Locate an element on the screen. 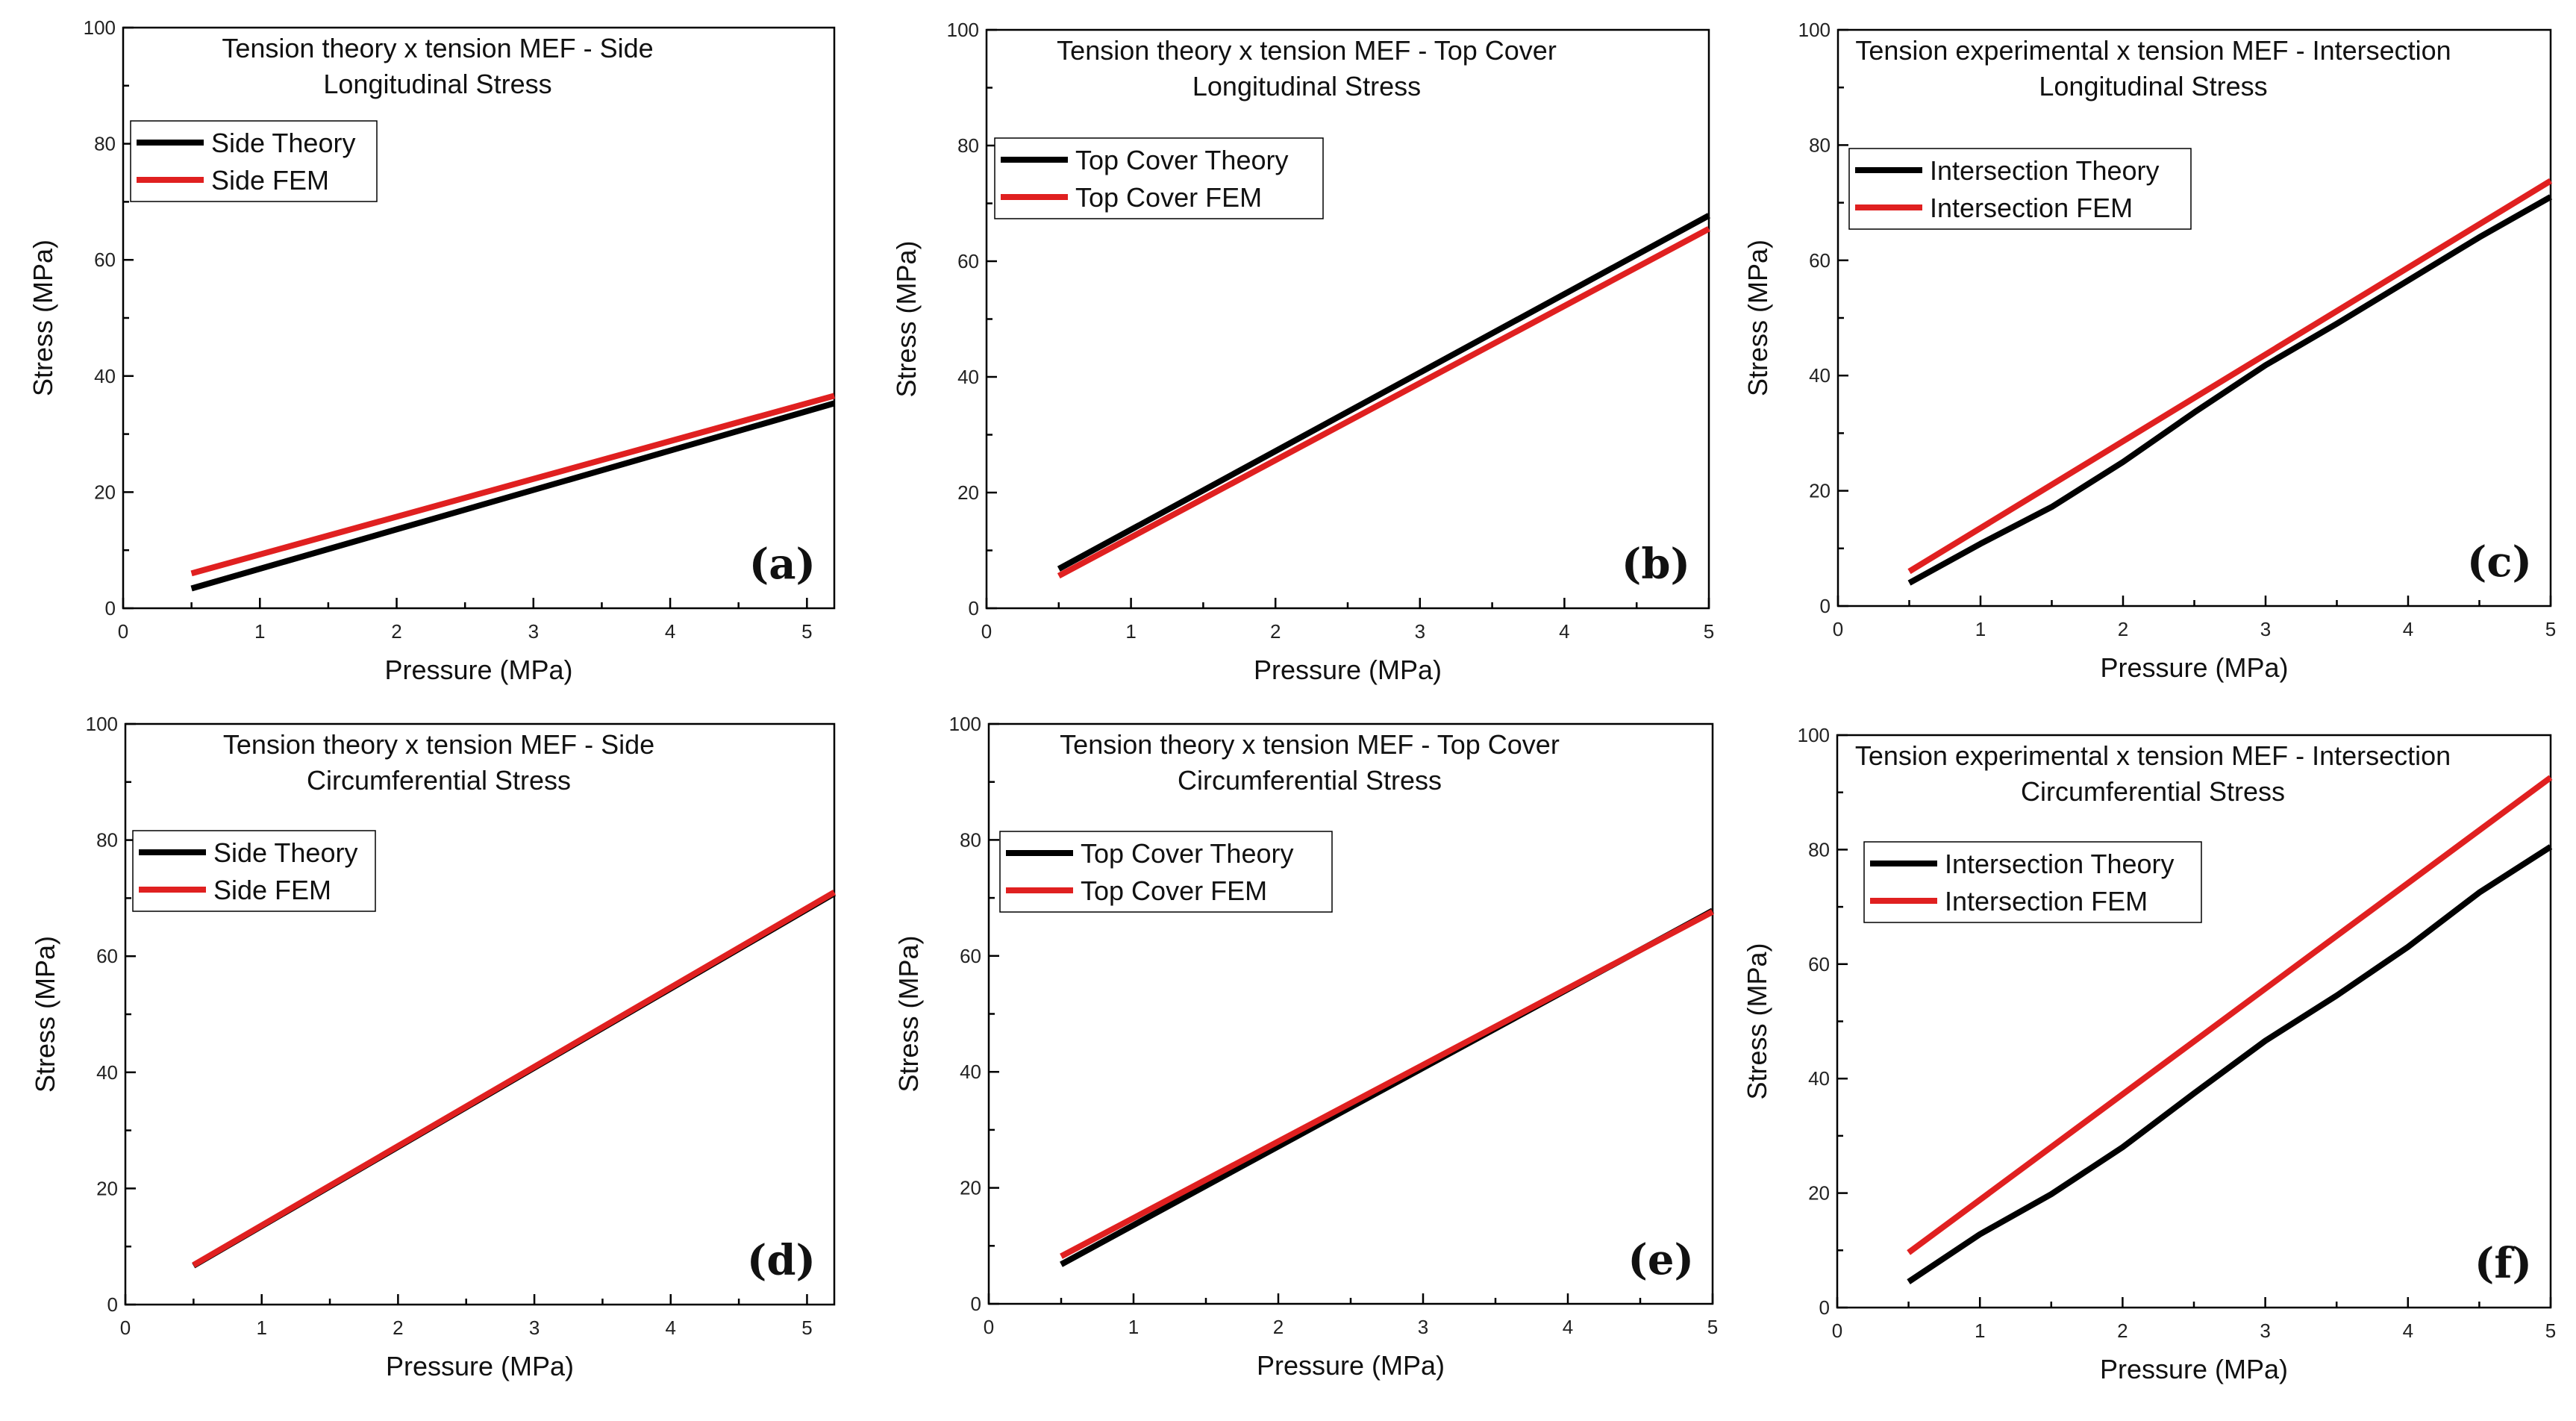 This screenshot has height=1421, width=2576. panel-letter: (b) is located at coordinates (1656, 564).